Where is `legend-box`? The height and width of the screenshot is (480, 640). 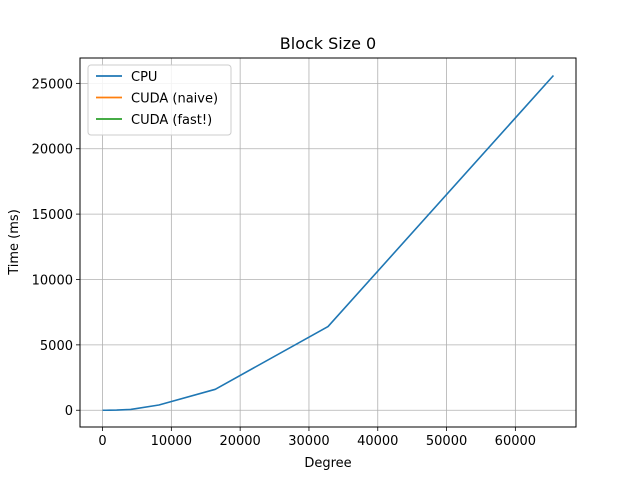
legend-box is located at coordinates (159, 100).